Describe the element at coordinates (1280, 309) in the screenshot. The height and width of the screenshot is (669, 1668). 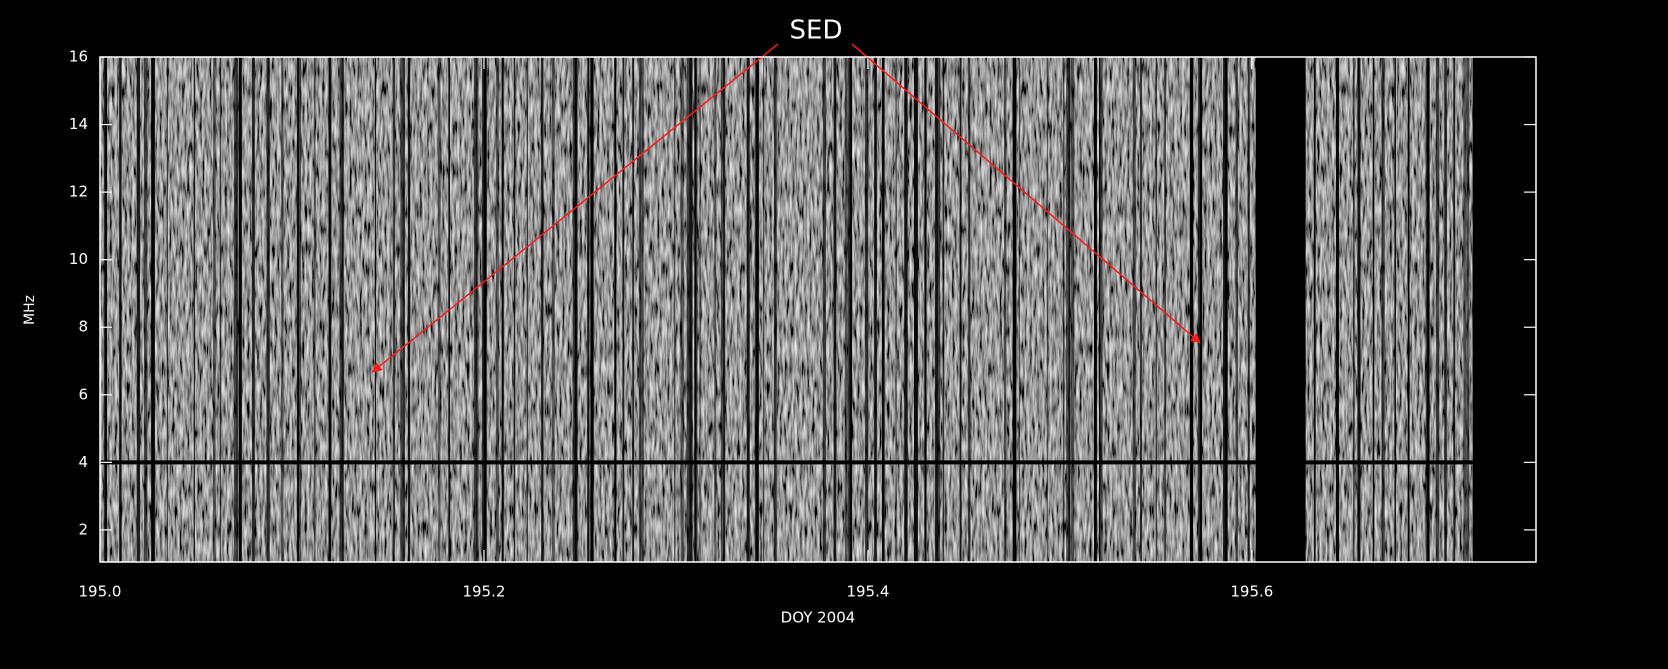
I see `data-gap` at that location.